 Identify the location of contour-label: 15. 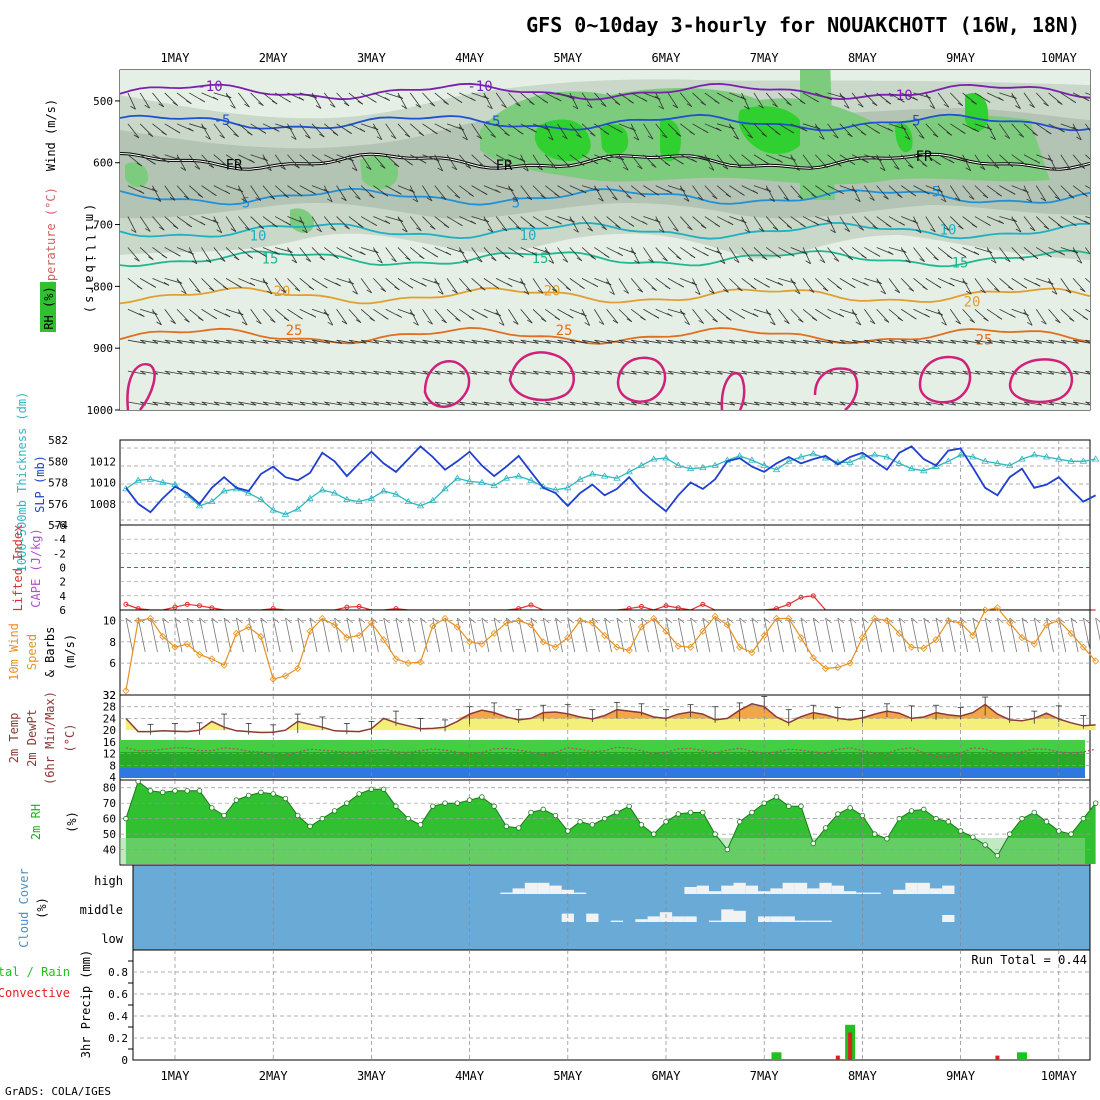
(540, 259).